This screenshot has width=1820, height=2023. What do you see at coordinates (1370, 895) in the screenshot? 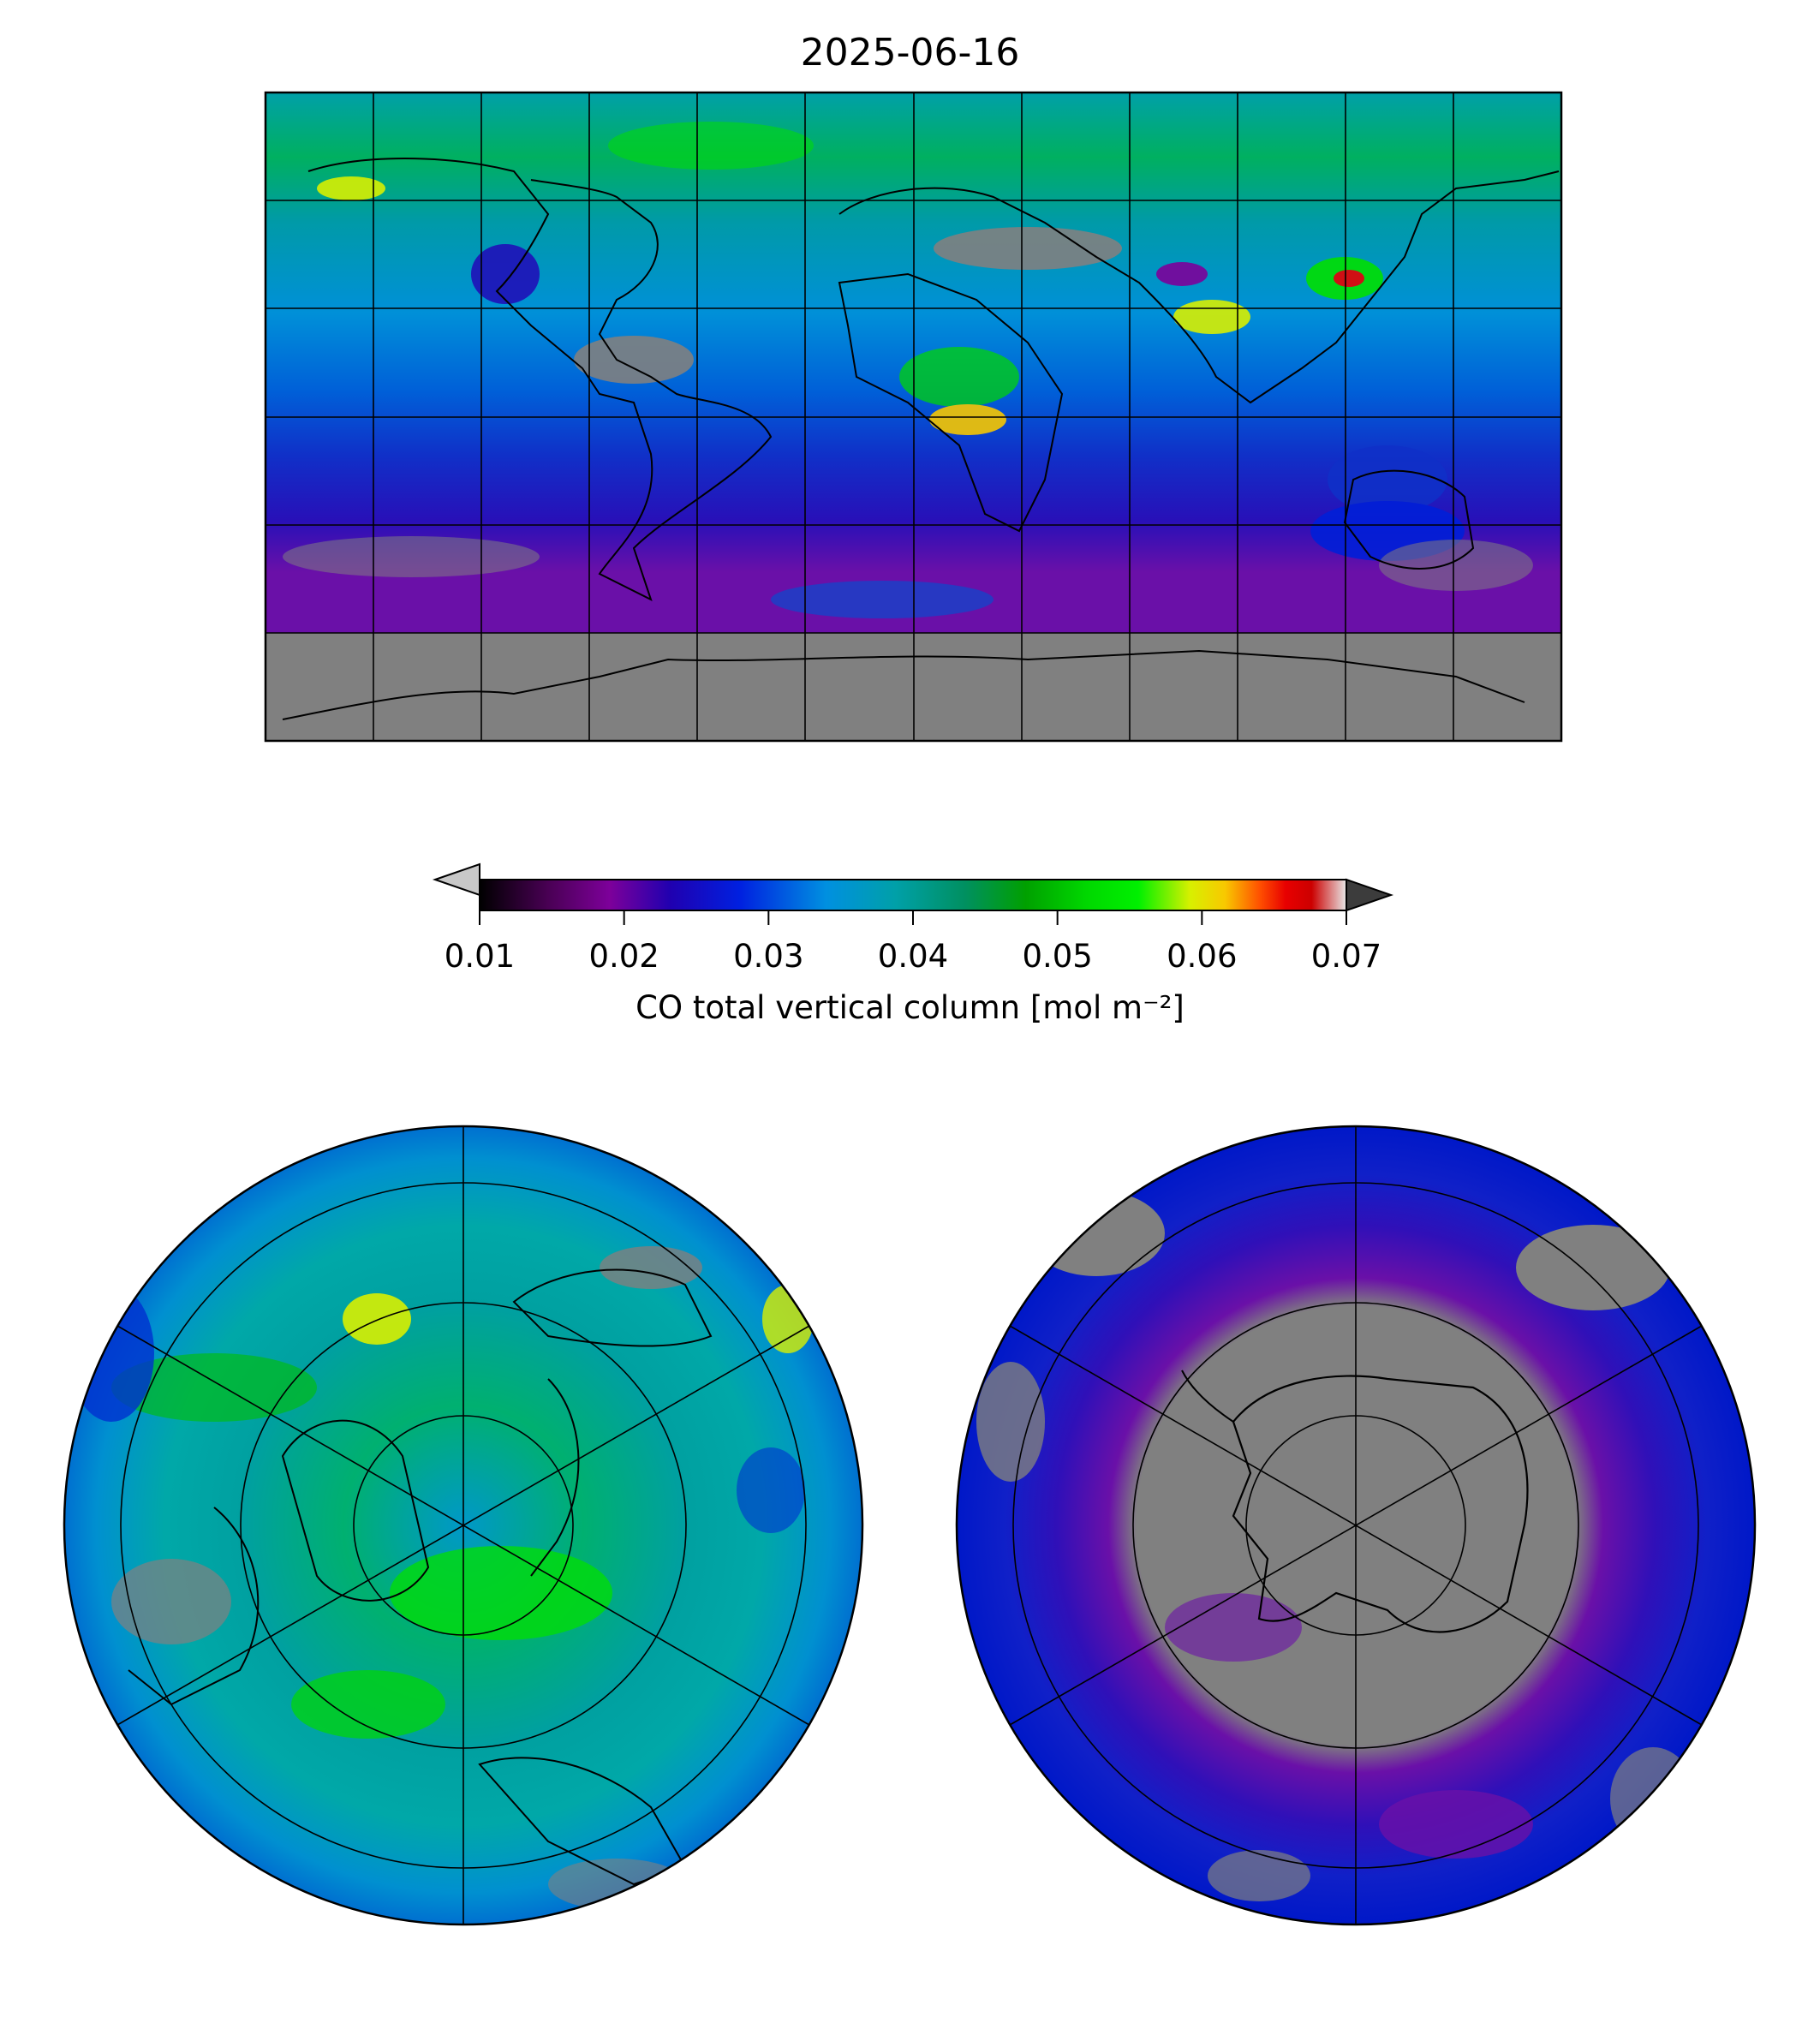
I see `colorbar-over-extend` at bounding box center [1370, 895].